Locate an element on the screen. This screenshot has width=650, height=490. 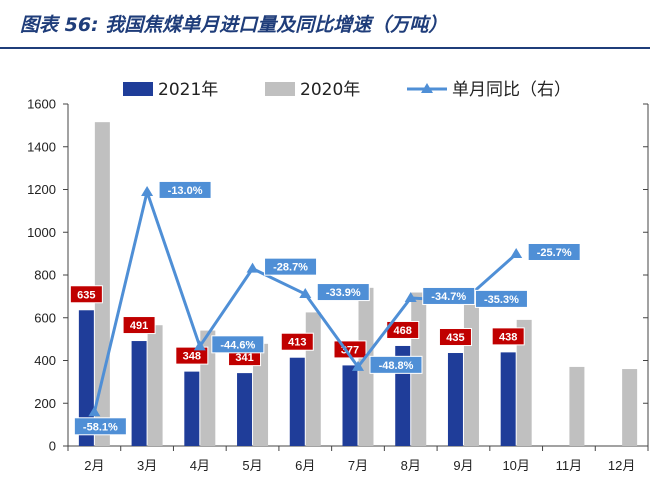
y-tick-label: 1200 is located at coordinates (41, 189).